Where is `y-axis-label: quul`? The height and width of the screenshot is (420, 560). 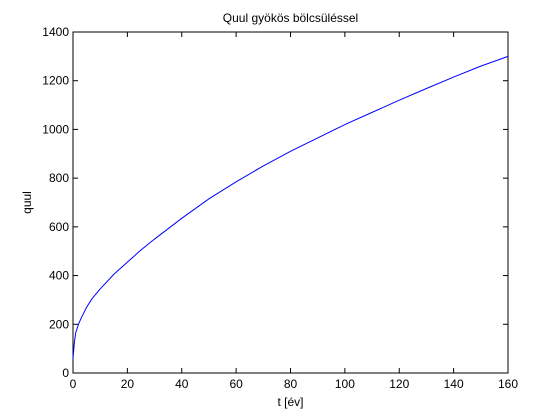 y-axis-label: quul is located at coordinates (27, 202).